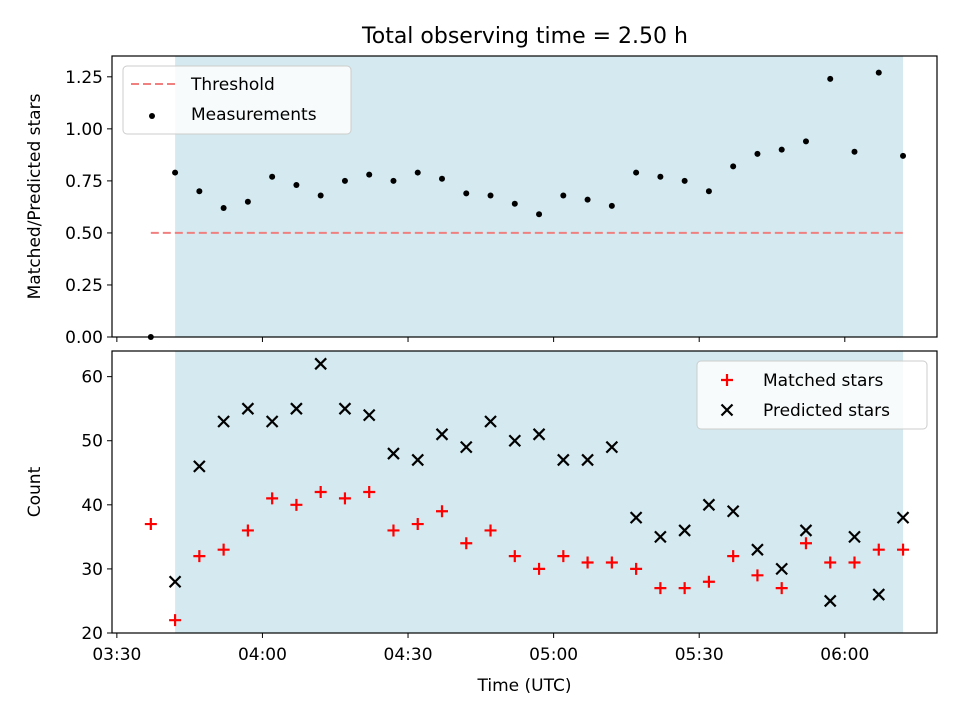 This screenshot has width=960, height=720. I want to click on x-tick-label: 04:30, so click(408, 655).